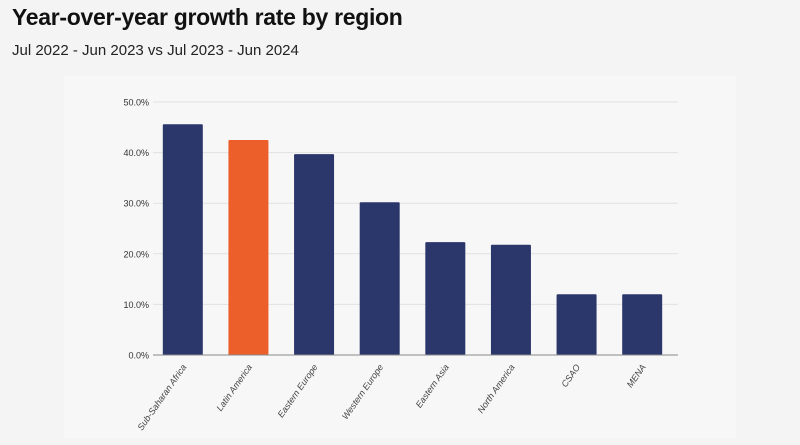  What do you see at coordinates (136, 305) in the screenshot?
I see `y-tick-label: 10.0%` at bounding box center [136, 305].